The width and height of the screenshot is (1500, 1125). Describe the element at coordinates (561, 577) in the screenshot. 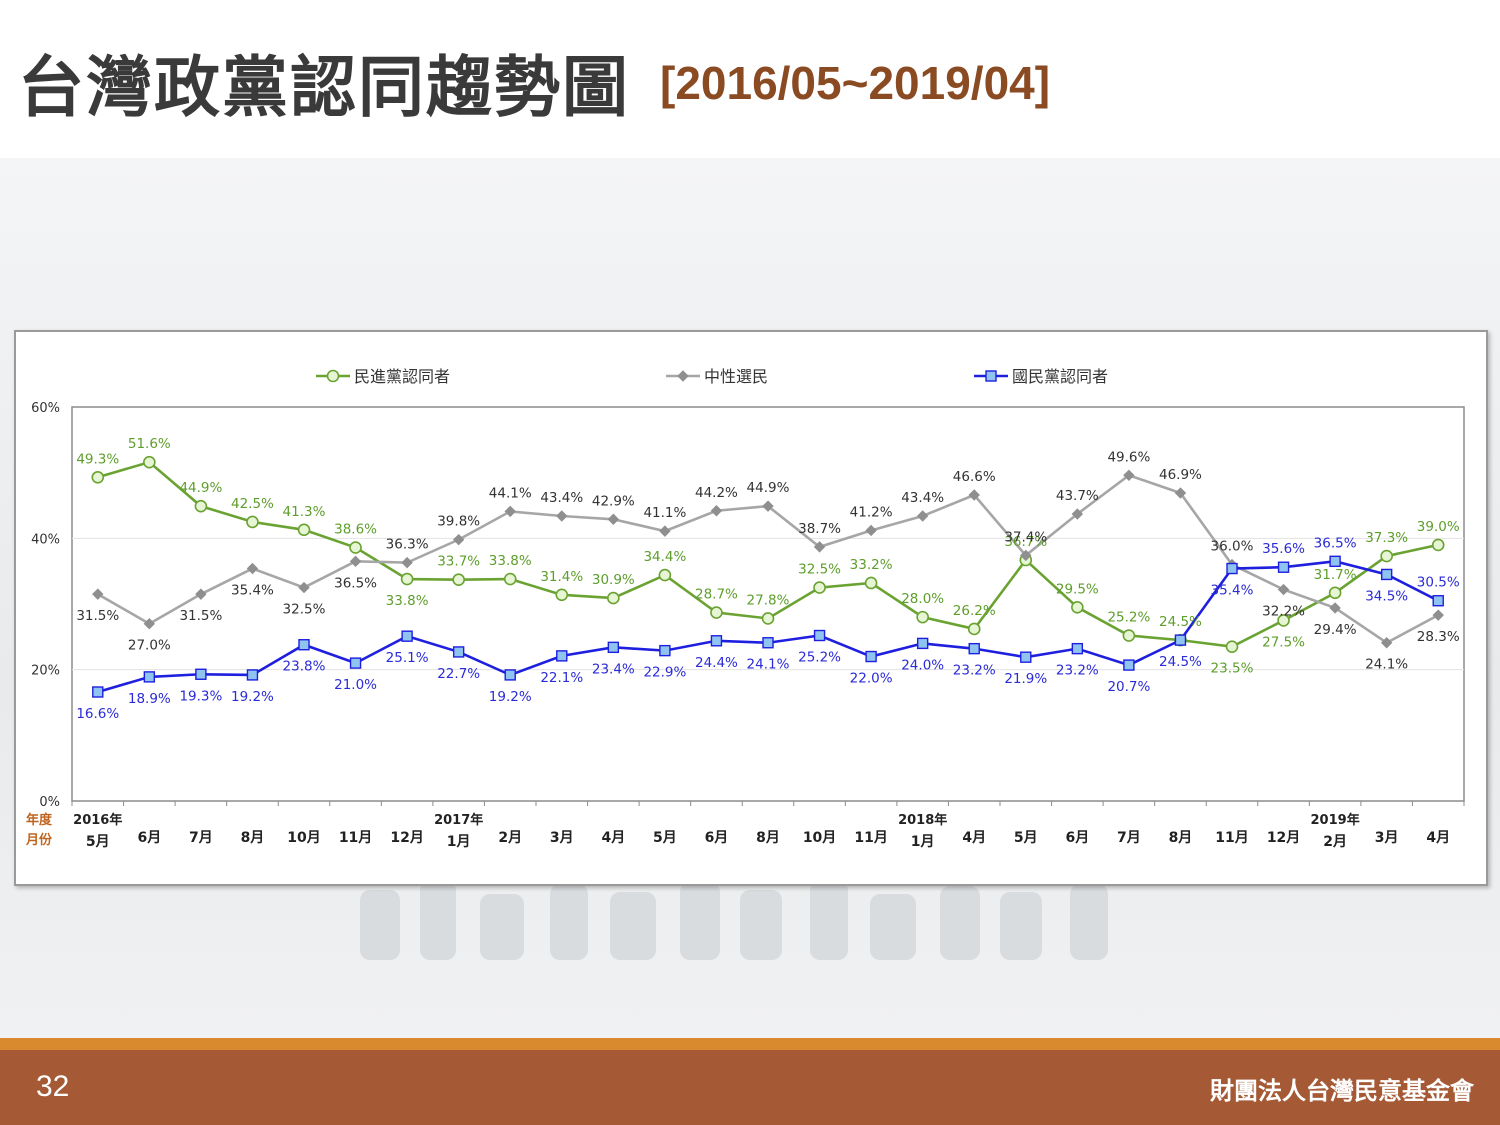

I see `data-label-dpp: 31.4%` at that location.